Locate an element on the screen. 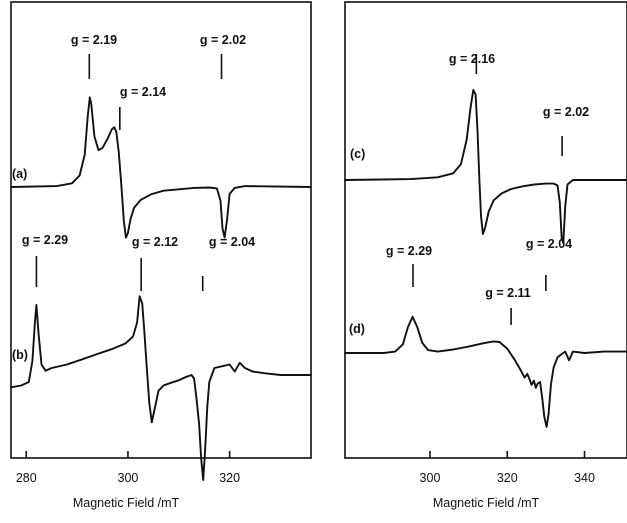  trace-d is located at coordinates (485, 371).